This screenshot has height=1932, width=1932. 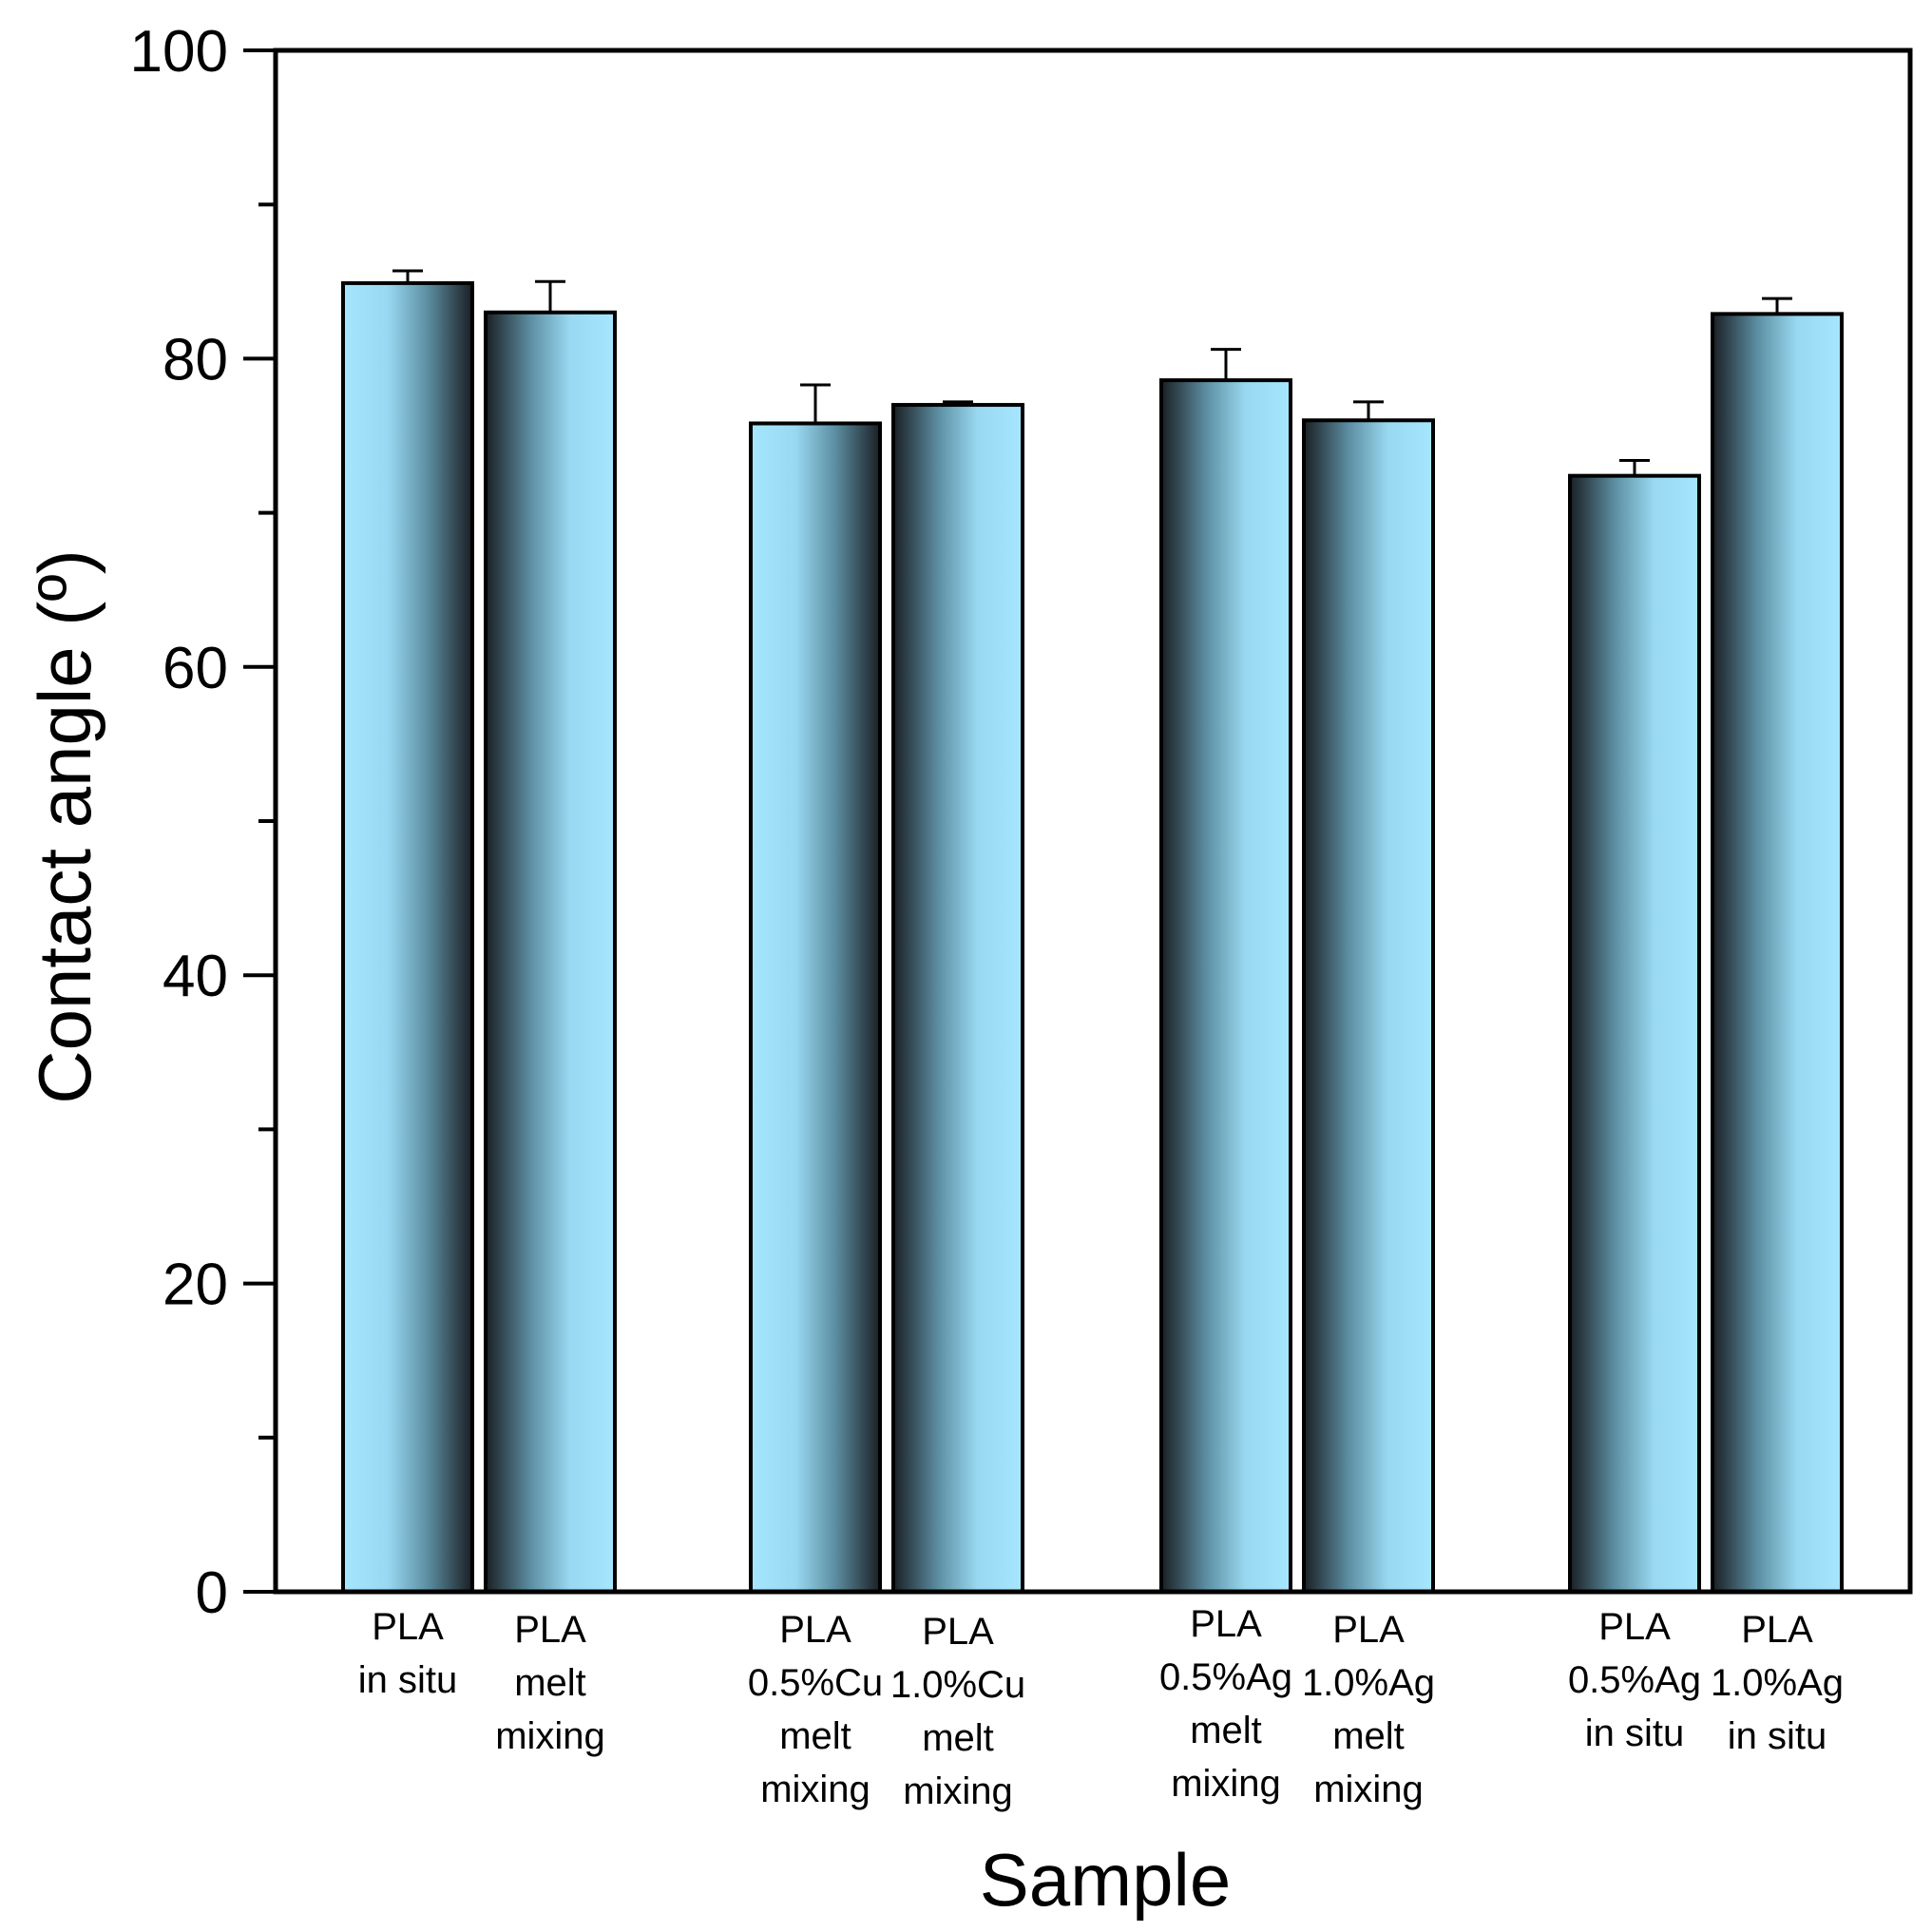 I want to click on category-label-5: PLA 0.5%Ag melt mixing, so click(x=1225, y=1704).